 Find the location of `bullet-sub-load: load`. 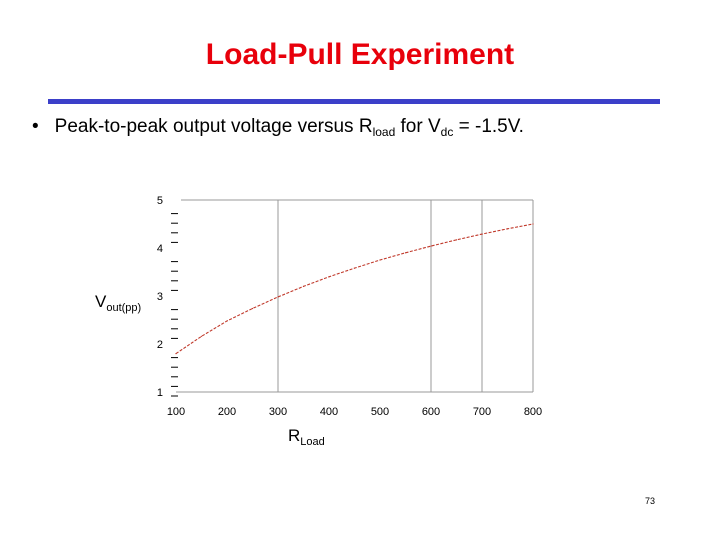

bullet-sub-load: load is located at coordinates (384, 132).